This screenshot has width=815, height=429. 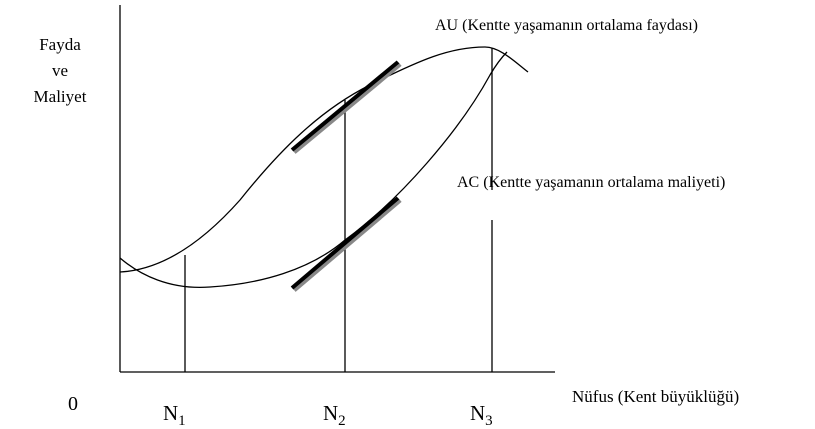 I want to click on x-axis-label: Nüfus (Kent büyüklüğü), so click(x=655, y=396).